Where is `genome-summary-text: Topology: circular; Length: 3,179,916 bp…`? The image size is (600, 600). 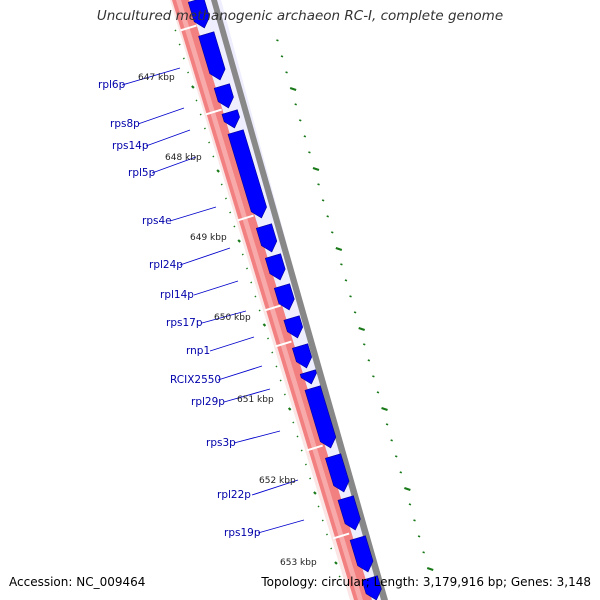 genome-summary-text: Topology: circular; Length: 3,179,916 bp… is located at coordinates (426, 582).